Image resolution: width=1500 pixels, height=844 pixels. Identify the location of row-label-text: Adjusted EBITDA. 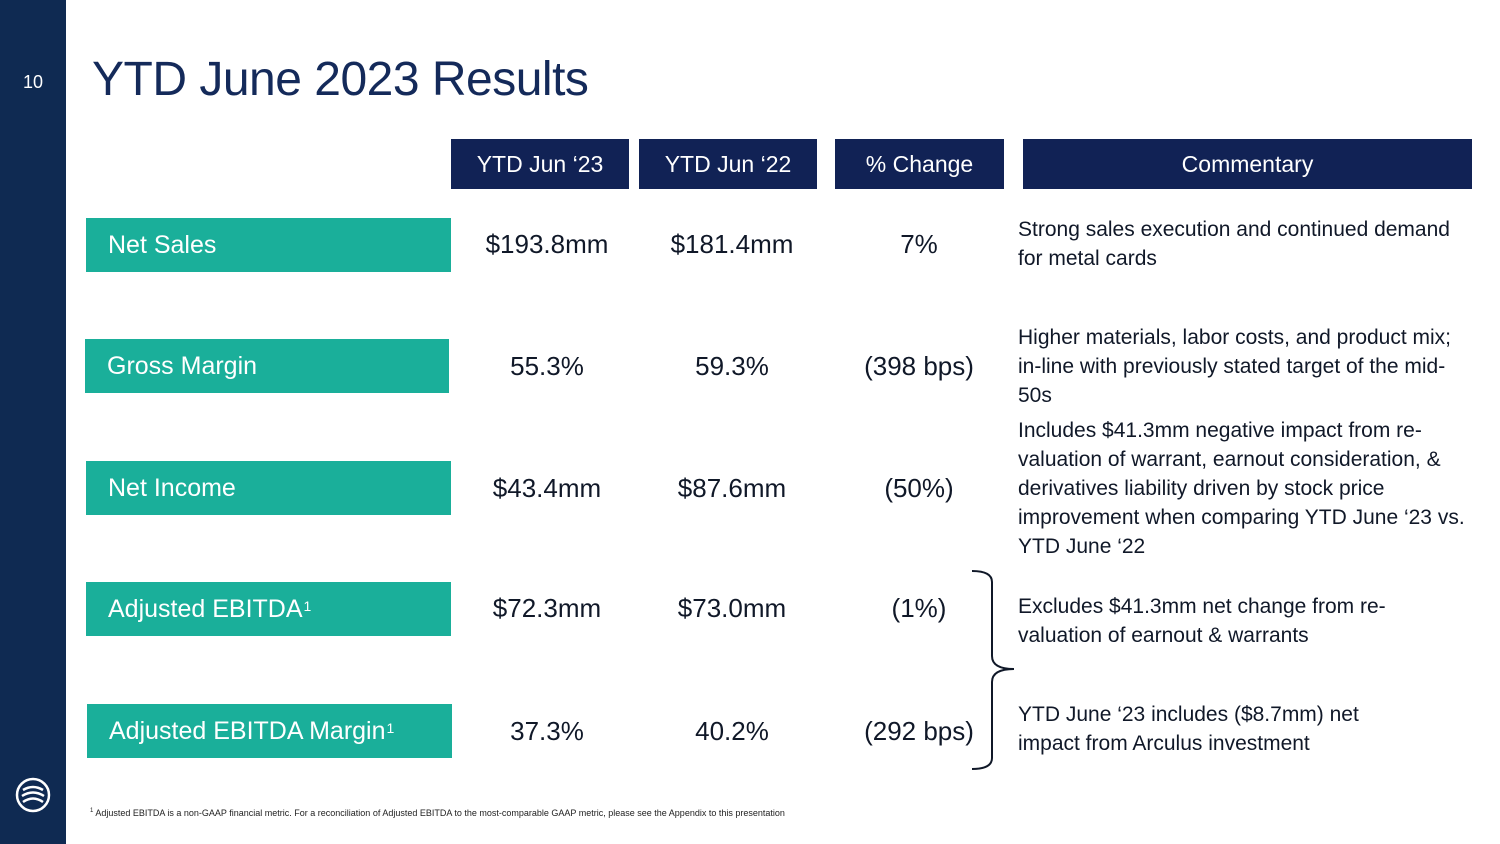
(205, 608).